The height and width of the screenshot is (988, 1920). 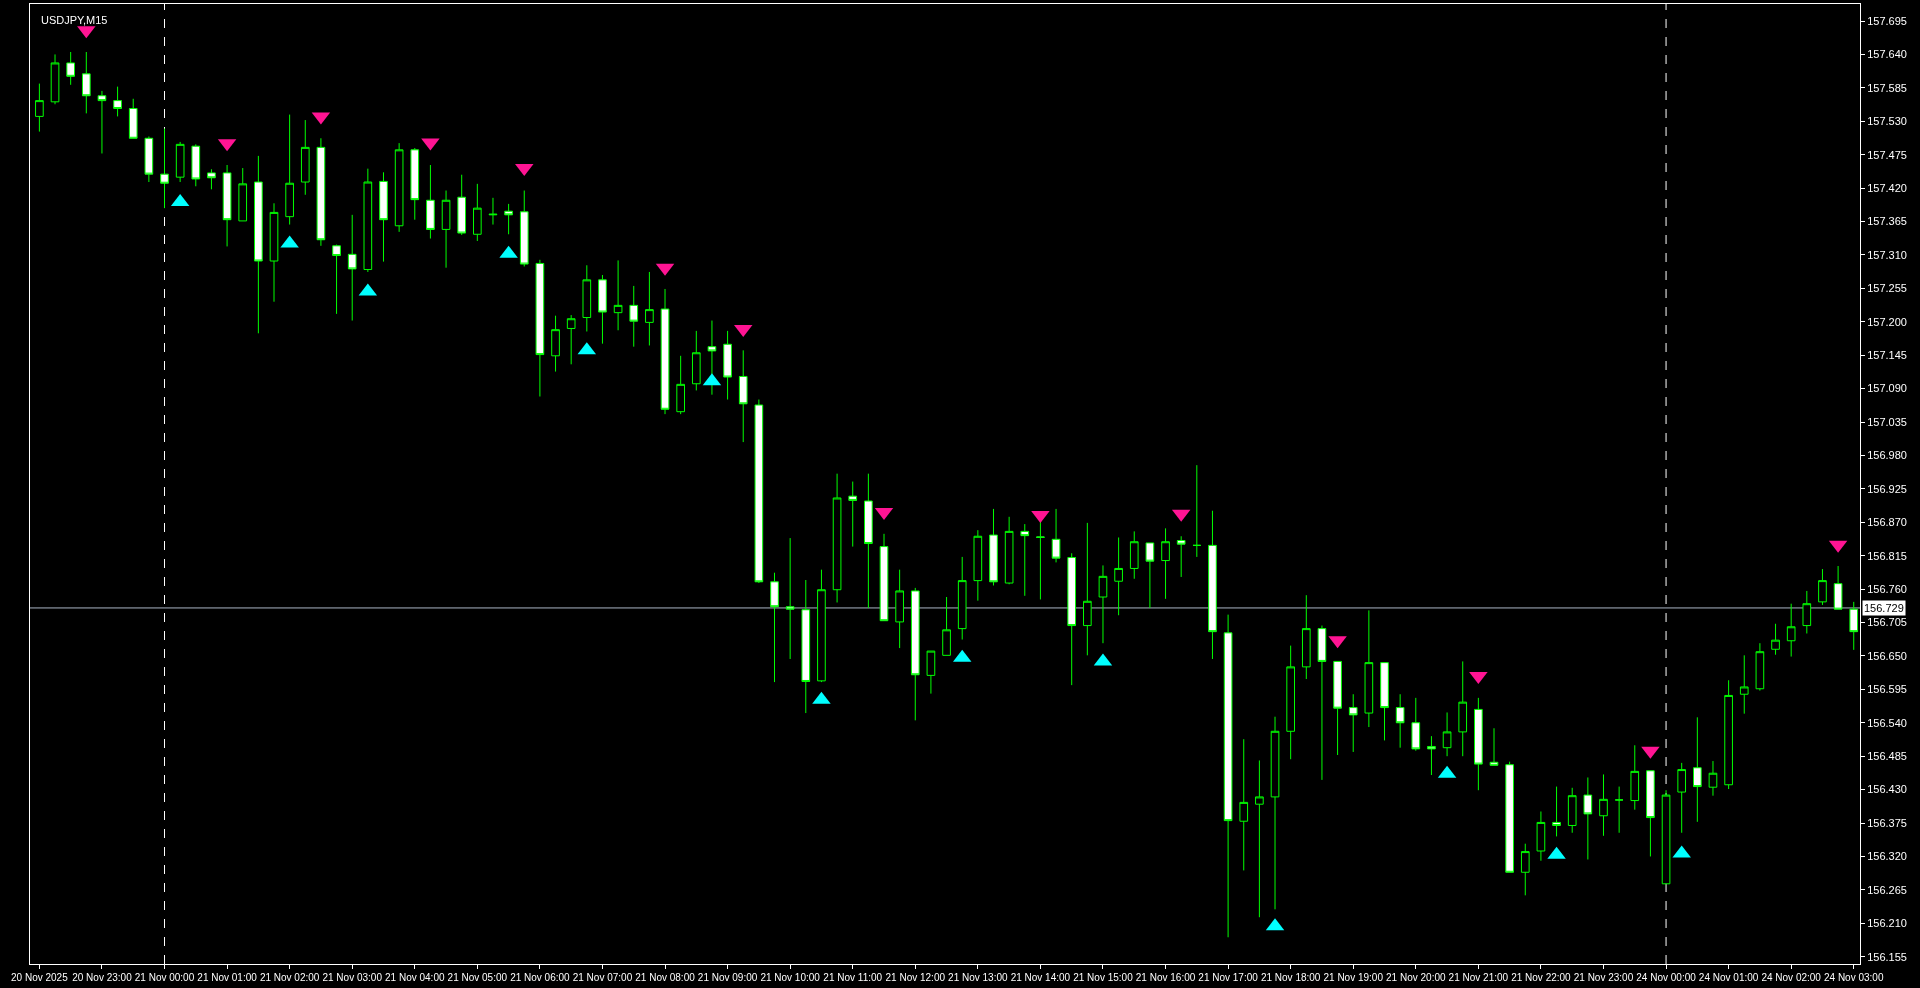 I want to click on x-tick-label: 21 Nov 14:00, so click(x=1040, y=977).